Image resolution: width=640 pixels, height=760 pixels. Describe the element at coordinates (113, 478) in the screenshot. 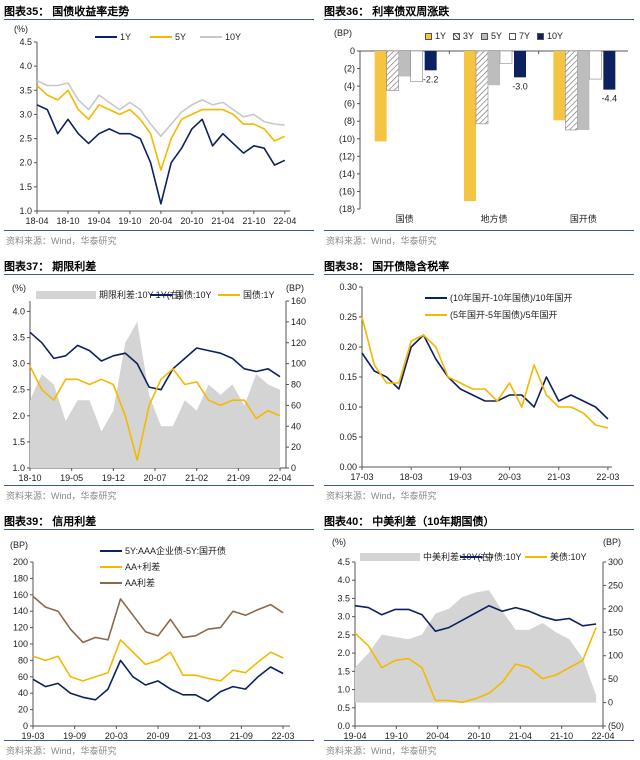

I see `x-tick-label: 19-12` at that location.